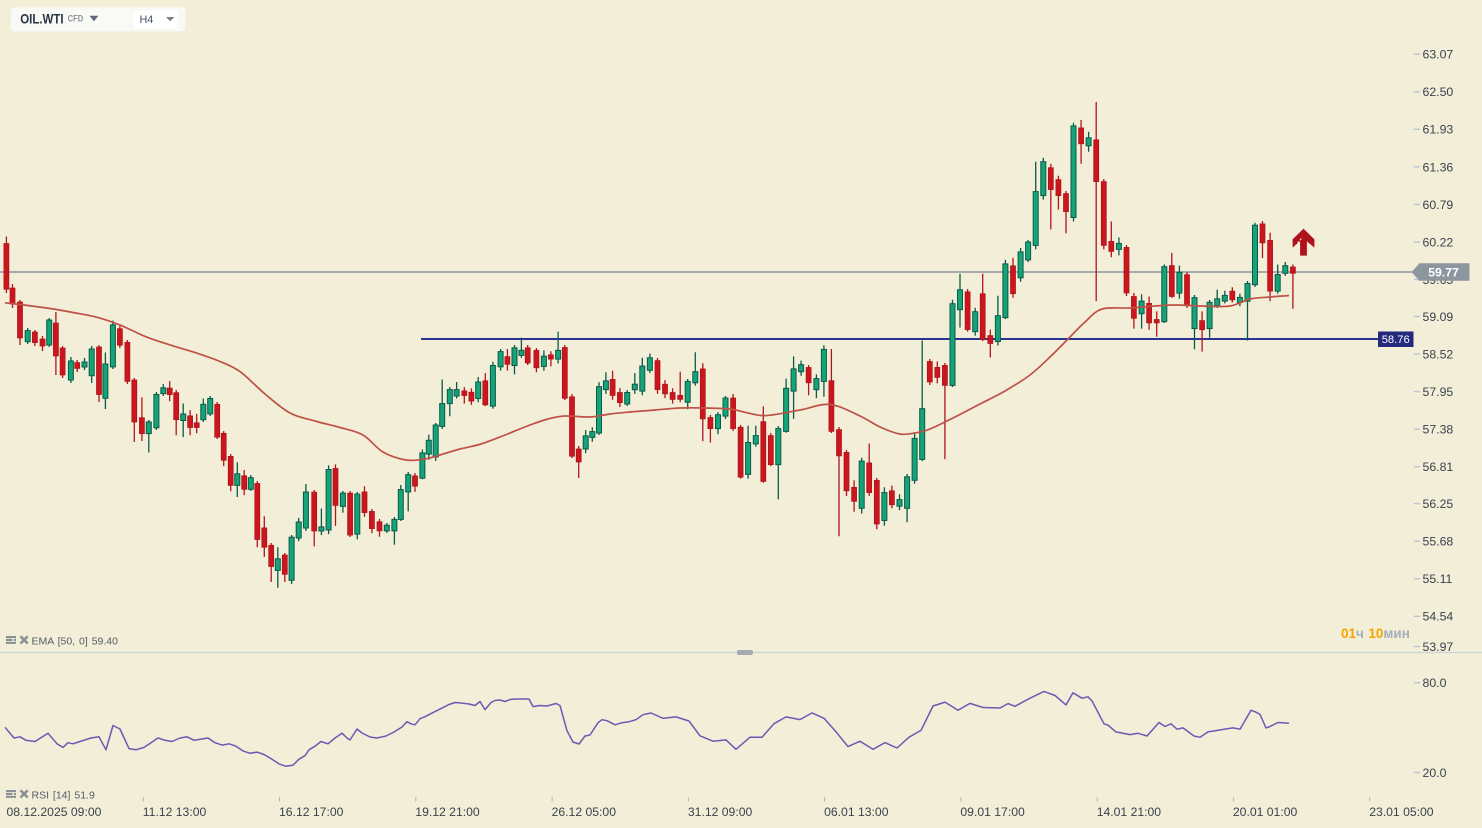 The height and width of the screenshot is (828, 1482). Describe the element at coordinates (1438, 317) in the screenshot. I see `svg-text: 59.09` at that location.